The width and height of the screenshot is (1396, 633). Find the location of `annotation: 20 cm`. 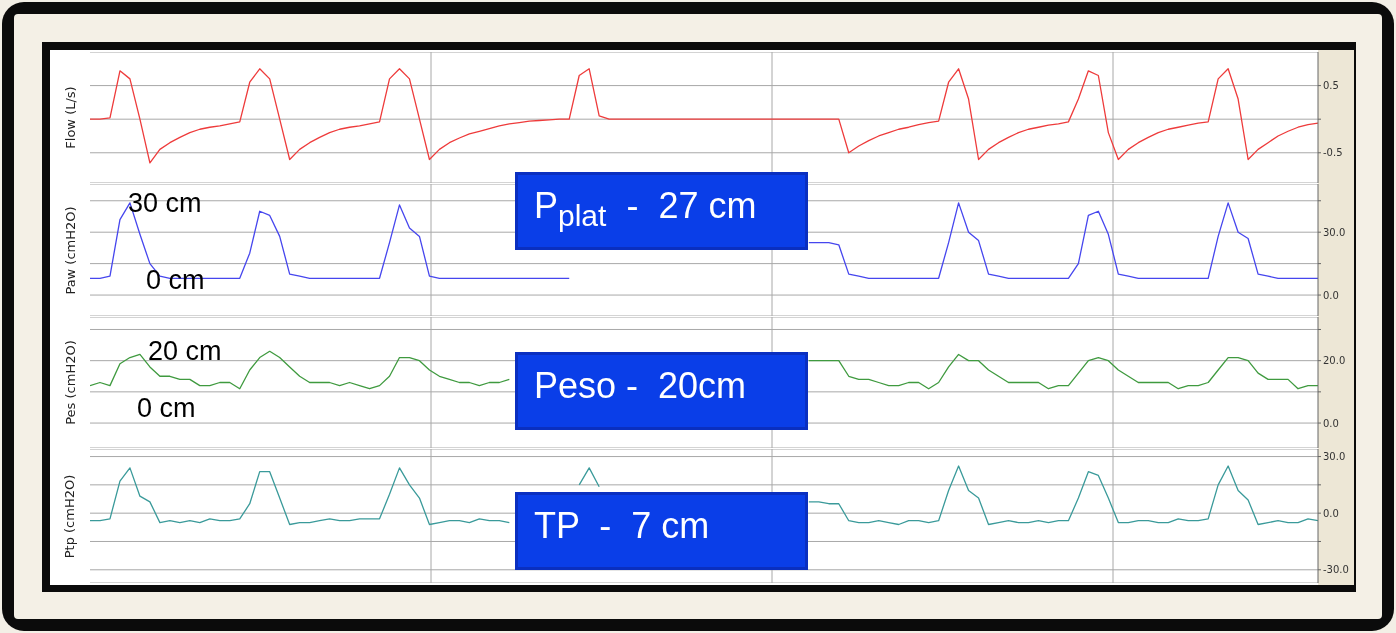

annotation: 20 cm is located at coordinates (185, 351).